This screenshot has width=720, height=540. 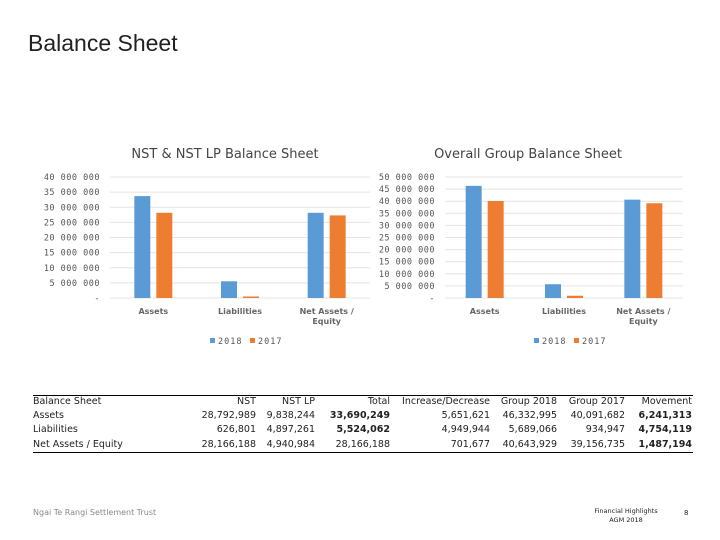 What do you see at coordinates (378, 401) in the screenshot?
I see `header-total: Total` at bounding box center [378, 401].